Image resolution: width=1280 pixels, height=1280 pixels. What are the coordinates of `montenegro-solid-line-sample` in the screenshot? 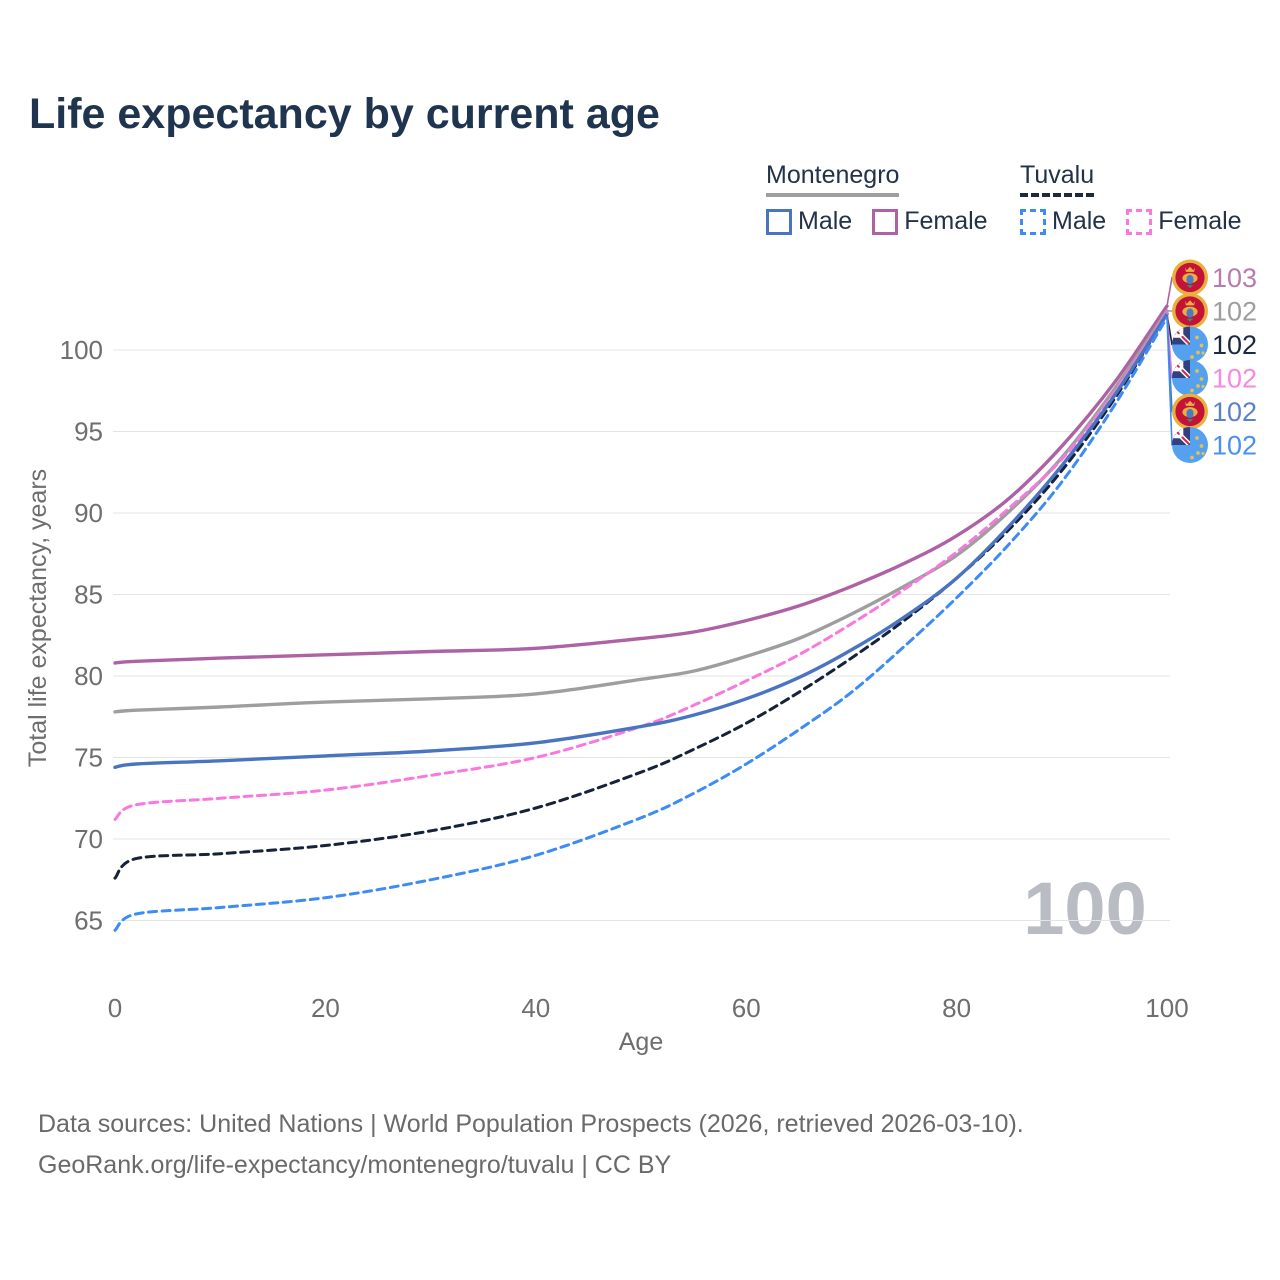 It's located at (833, 195).